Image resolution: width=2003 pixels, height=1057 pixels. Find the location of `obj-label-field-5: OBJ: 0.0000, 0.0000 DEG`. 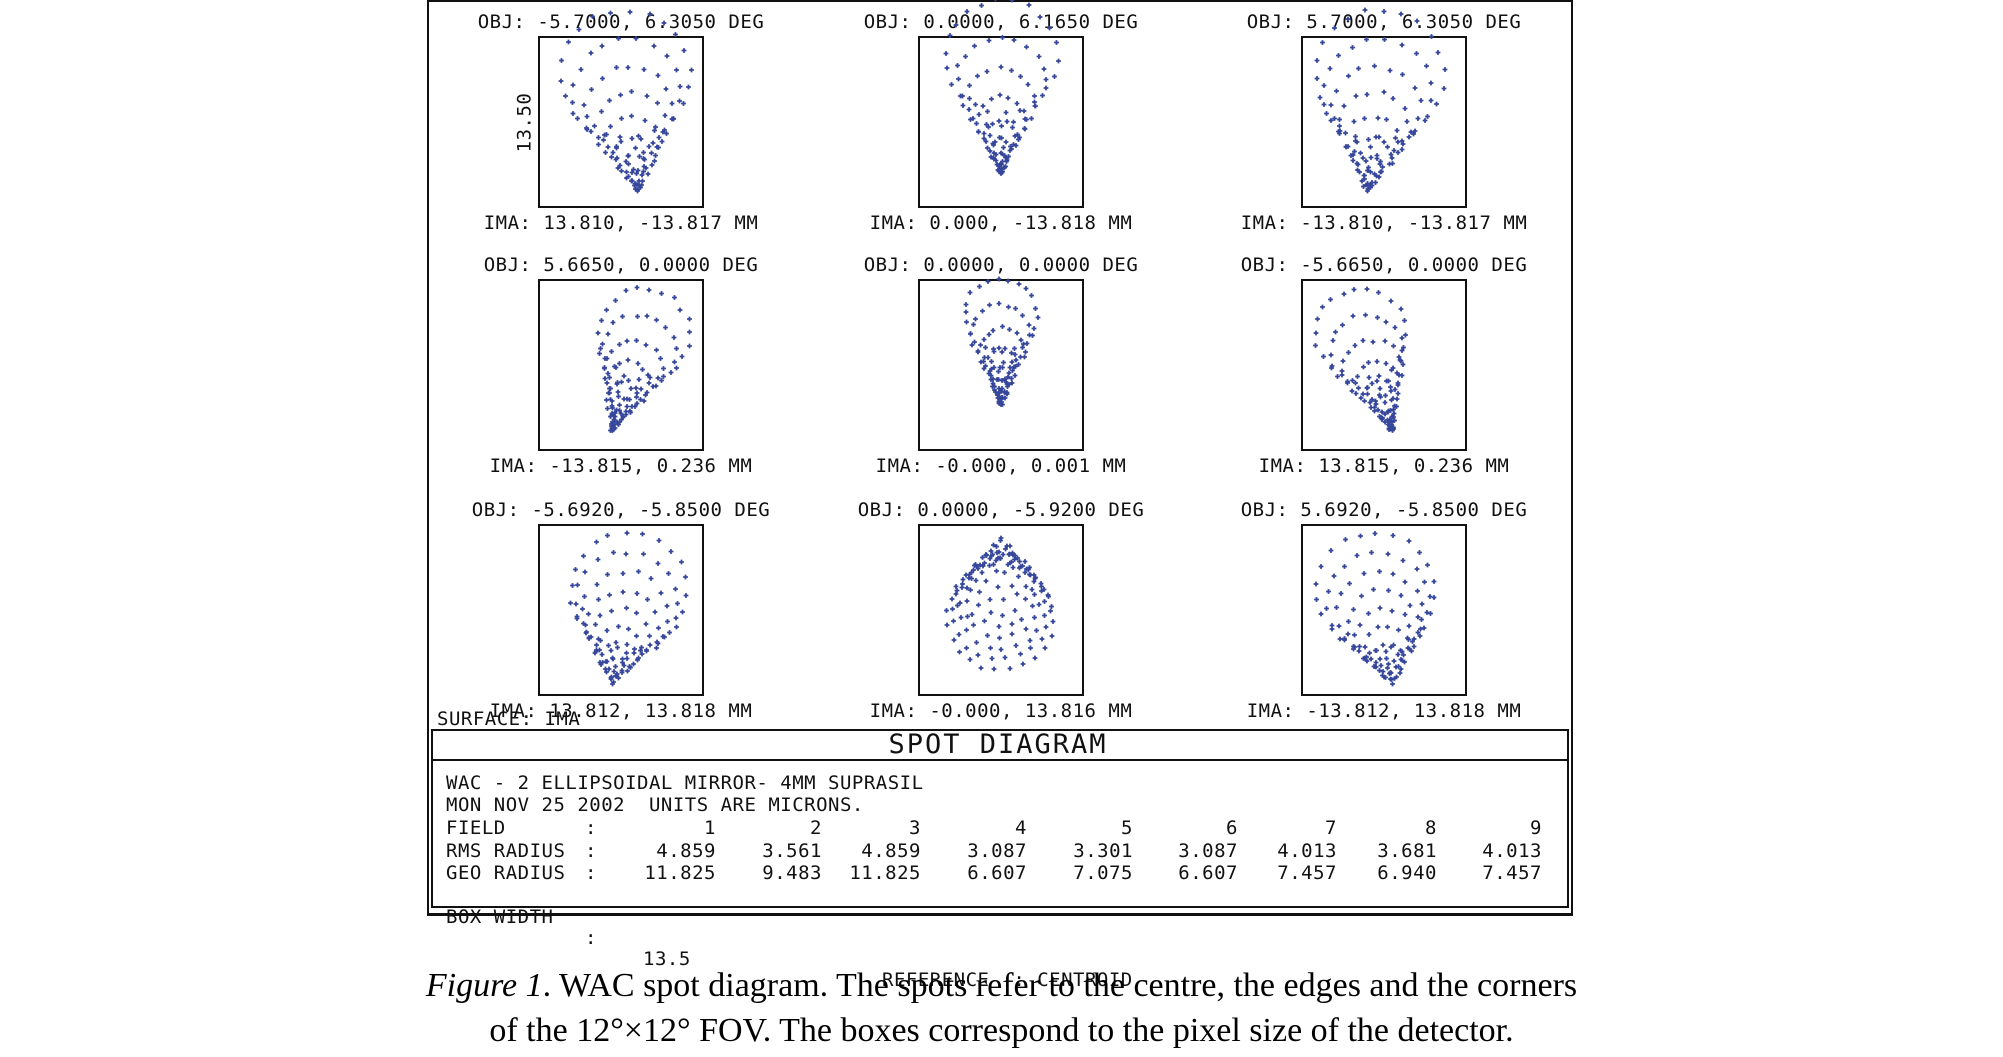

obj-label-field-5: OBJ: 0.0000, 0.0000 DEG is located at coordinates (1001, 265).